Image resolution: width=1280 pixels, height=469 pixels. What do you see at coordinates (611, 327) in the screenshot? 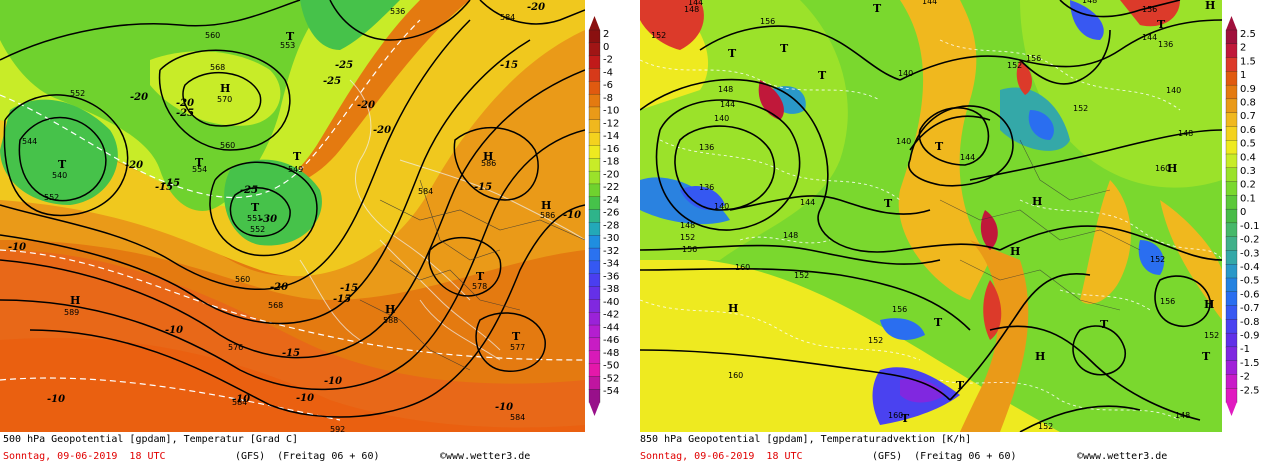
I see `scale-label: -44` at bounding box center [611, 327].